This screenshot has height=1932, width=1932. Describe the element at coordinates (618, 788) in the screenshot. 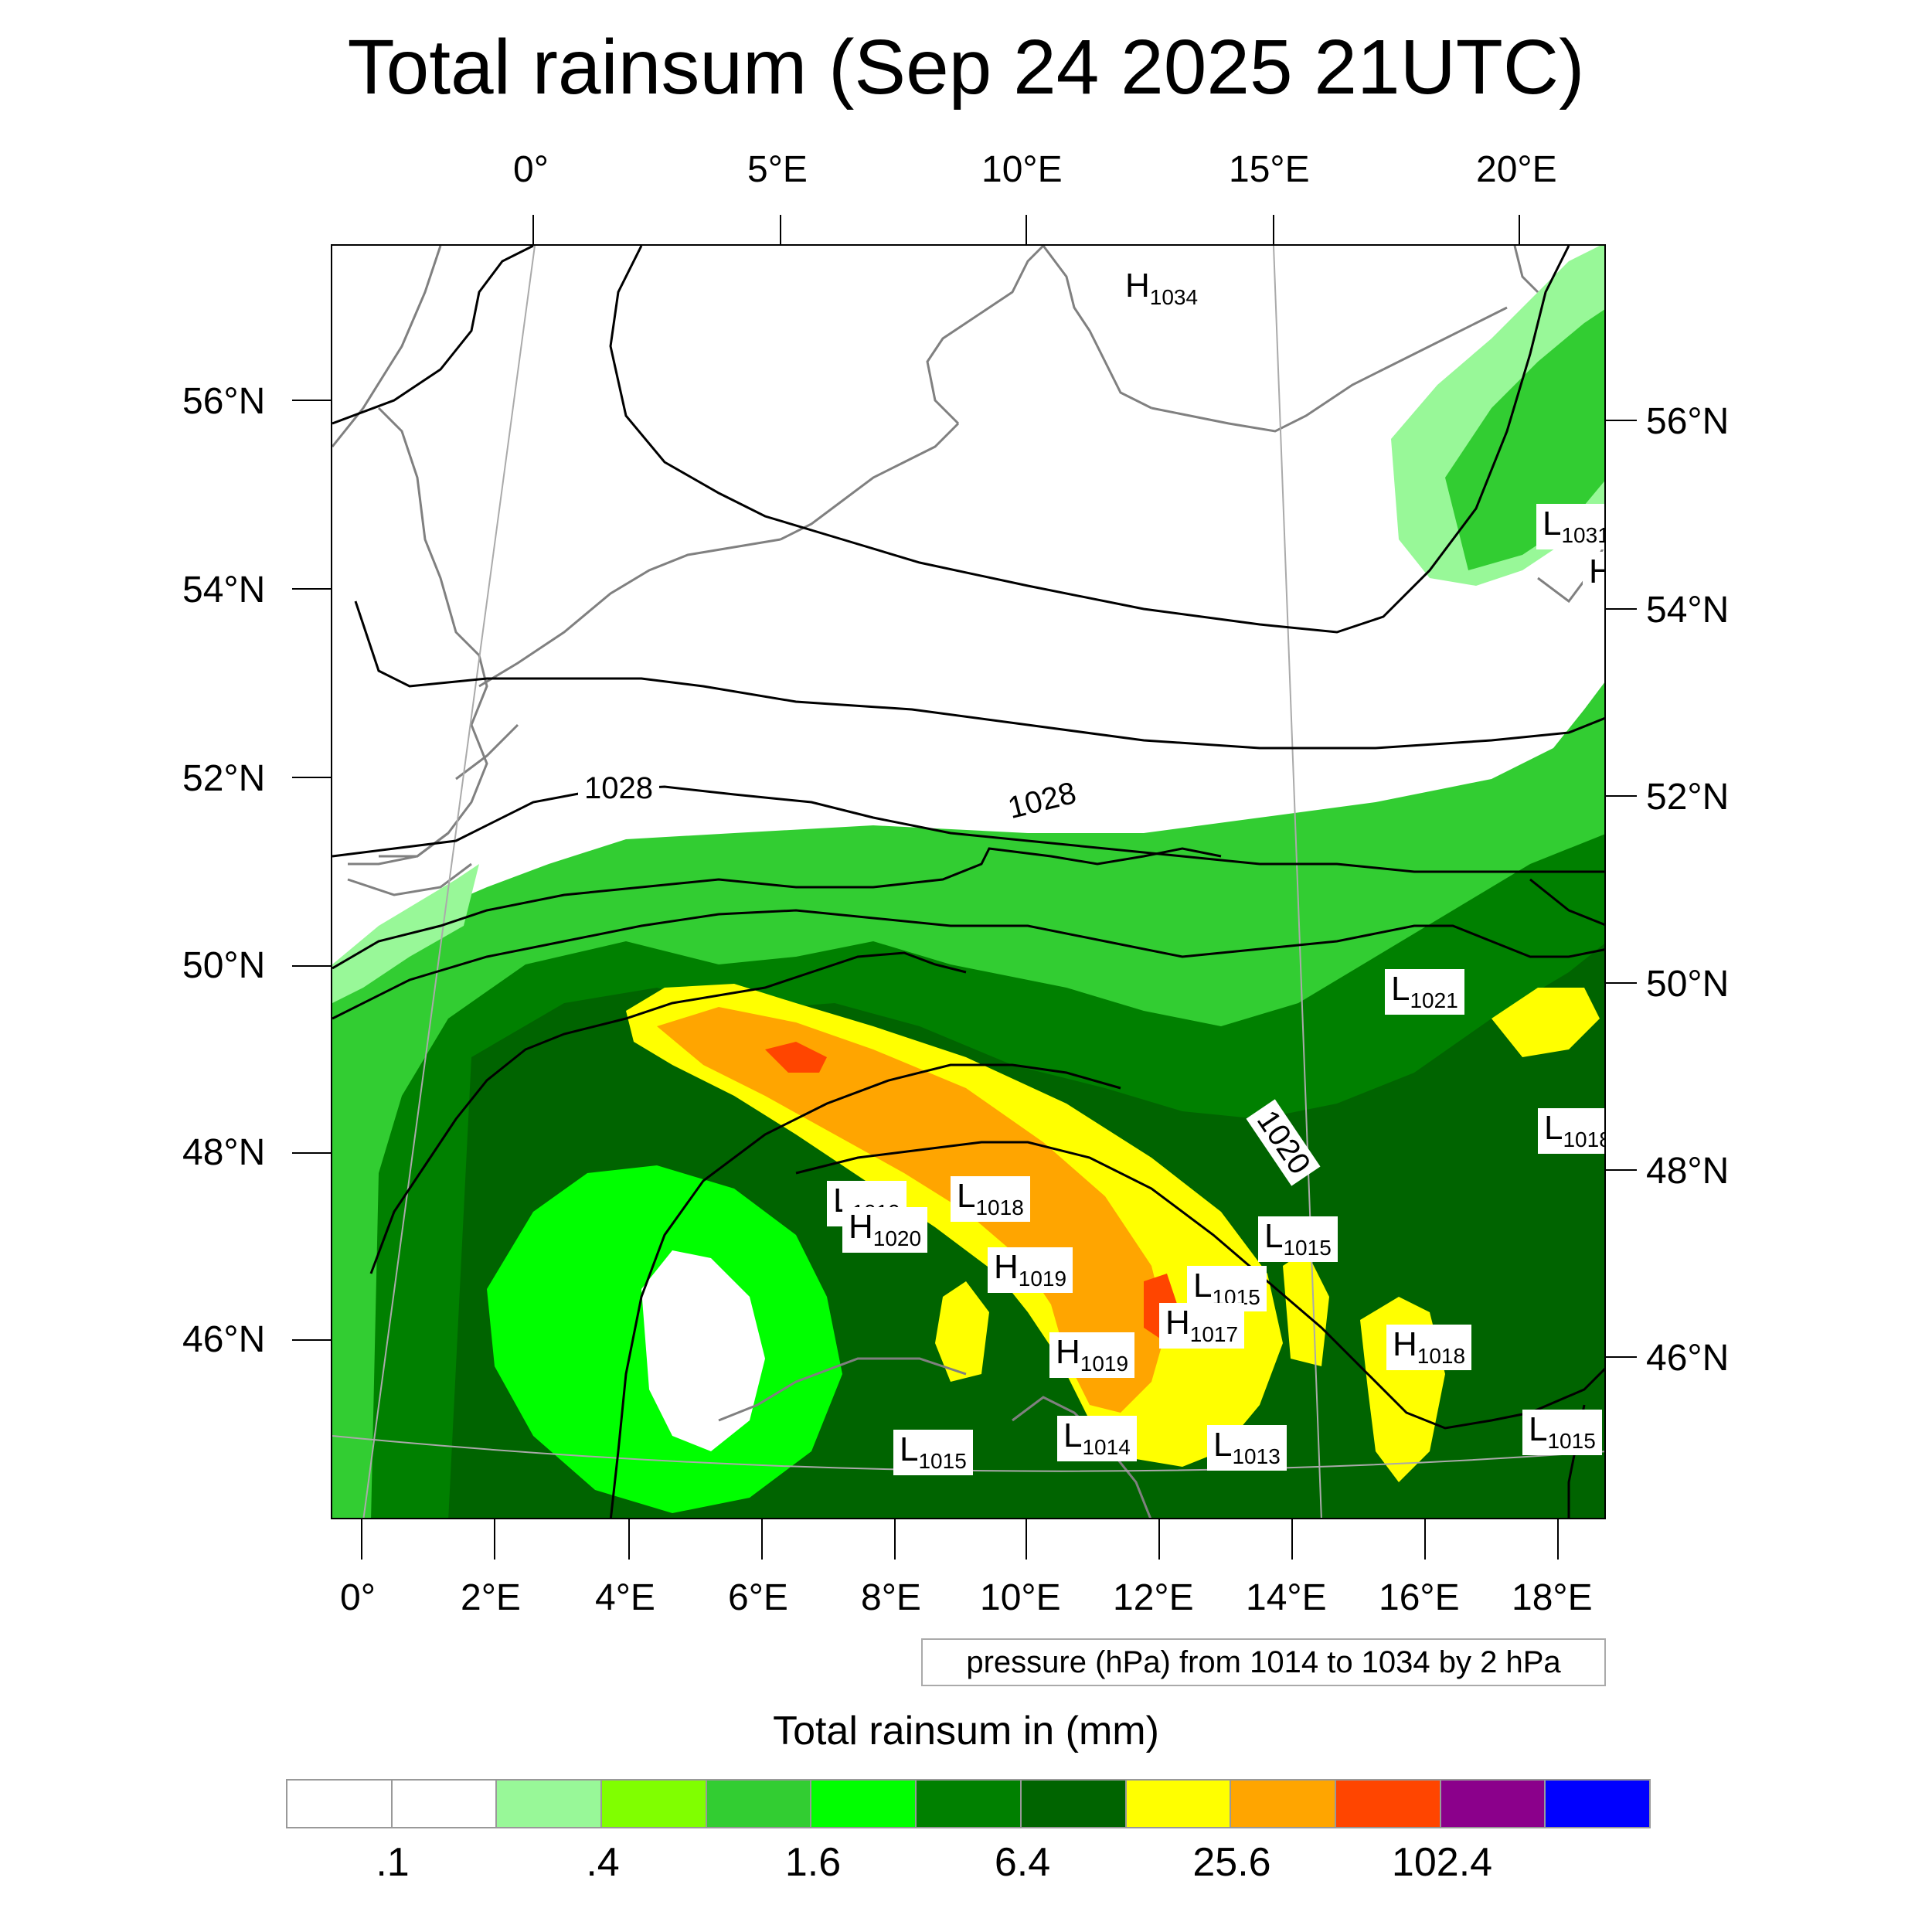

I see `isobar-label: 1028` at that location.